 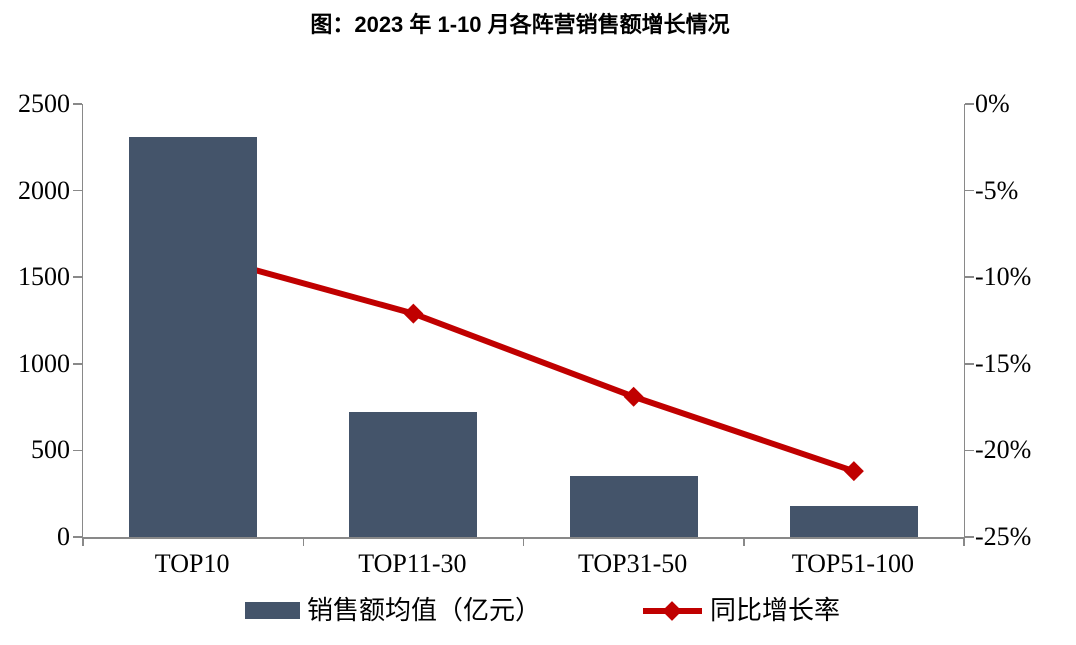 I want to click on left-axis-tick-label: 500, so click(x=50, y=450).